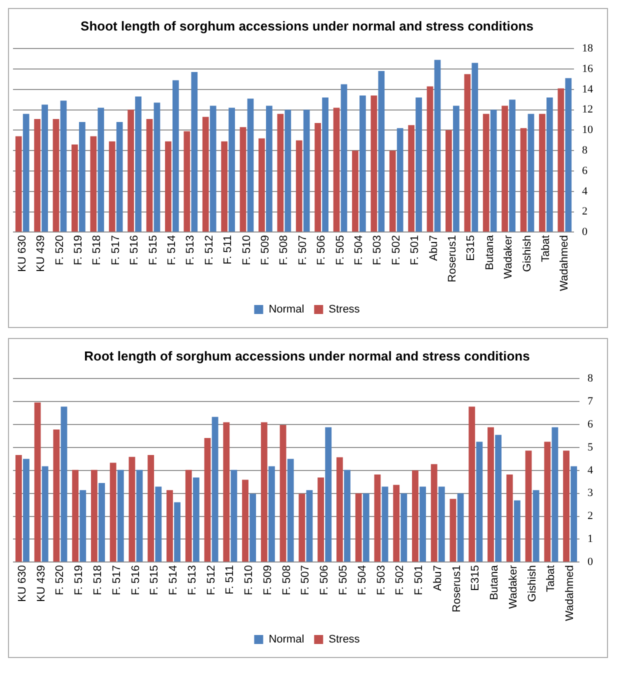  I want to click on x-tick-label: F. 517, so click(116, 580).